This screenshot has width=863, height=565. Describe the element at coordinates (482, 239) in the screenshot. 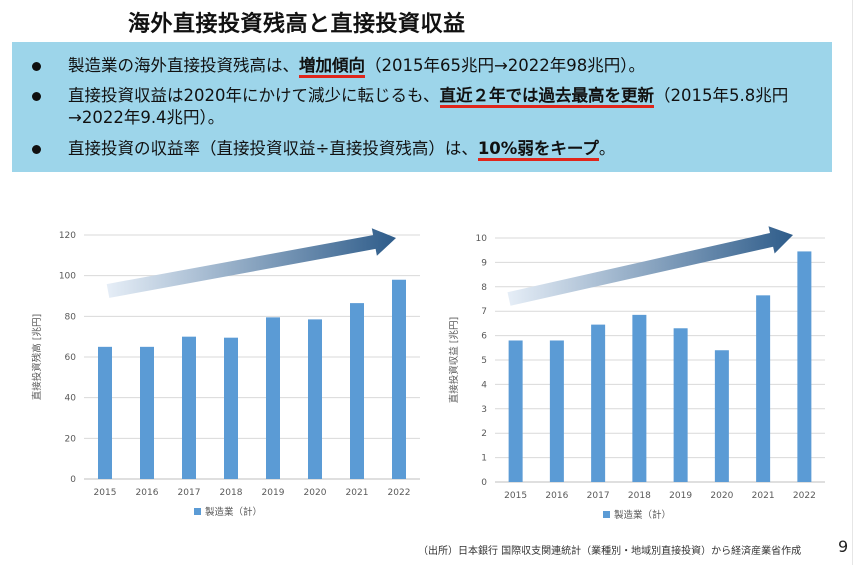

I see `y-tick-label: 10` at that location.